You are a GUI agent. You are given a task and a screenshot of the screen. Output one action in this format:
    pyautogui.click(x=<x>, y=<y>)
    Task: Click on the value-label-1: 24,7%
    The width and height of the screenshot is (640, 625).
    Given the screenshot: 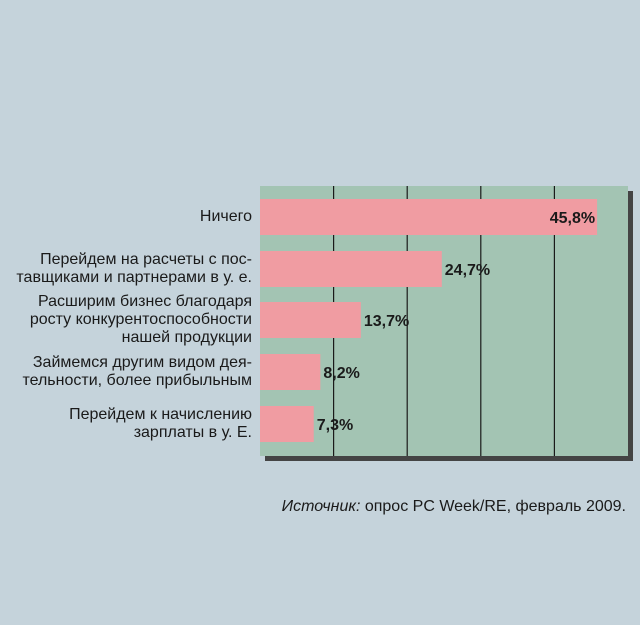 What is the action you would take?
    pyautogui.click(x=467, y=270)
    